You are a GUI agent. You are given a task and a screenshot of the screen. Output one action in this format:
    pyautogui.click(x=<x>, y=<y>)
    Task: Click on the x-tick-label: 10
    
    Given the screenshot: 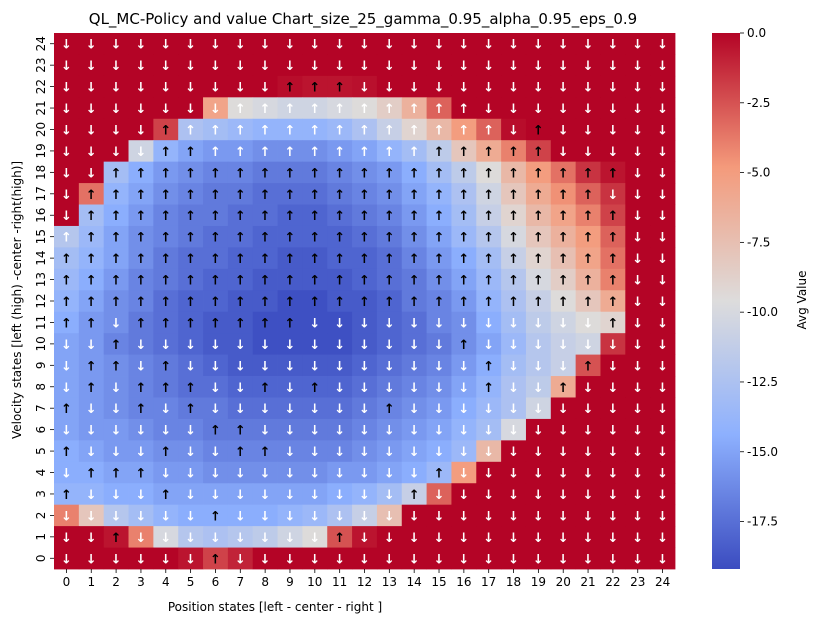 What is the action you would take?
    pyautogui.click(x=314, y=582)
    